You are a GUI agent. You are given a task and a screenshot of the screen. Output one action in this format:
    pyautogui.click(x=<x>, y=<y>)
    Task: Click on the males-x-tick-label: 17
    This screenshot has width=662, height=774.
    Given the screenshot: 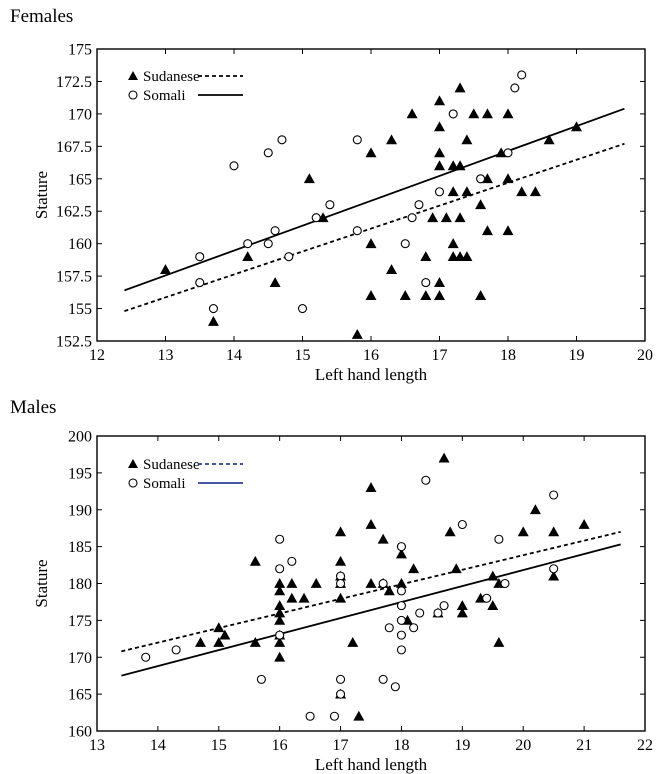 What is the action you would take?
    pyautogui.click(x=341, y=745)
    